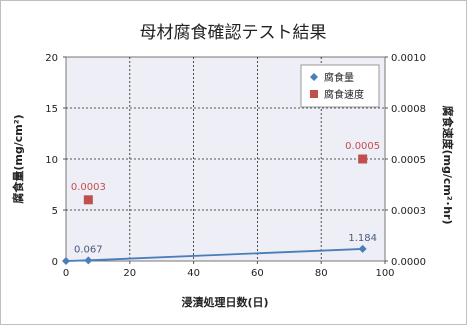  What do you see at coordinates (448, 165) in the screenshot?
I see `y2-axis-label: 腐食速度(mg/cm²･hr)` at bounding box center [448, 165].